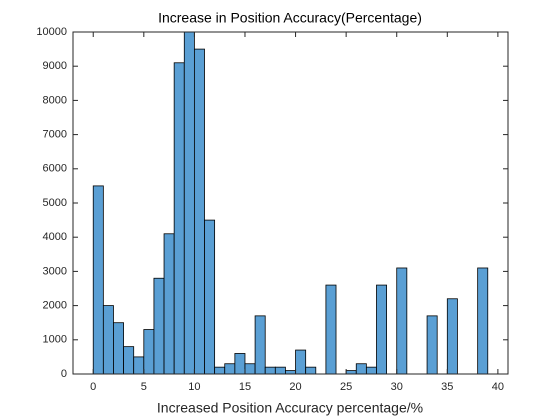  What do you see at coordinates (498, 387) in the screenshot?
I see `x-tick-label: 40` at bounding box center [498, 387].